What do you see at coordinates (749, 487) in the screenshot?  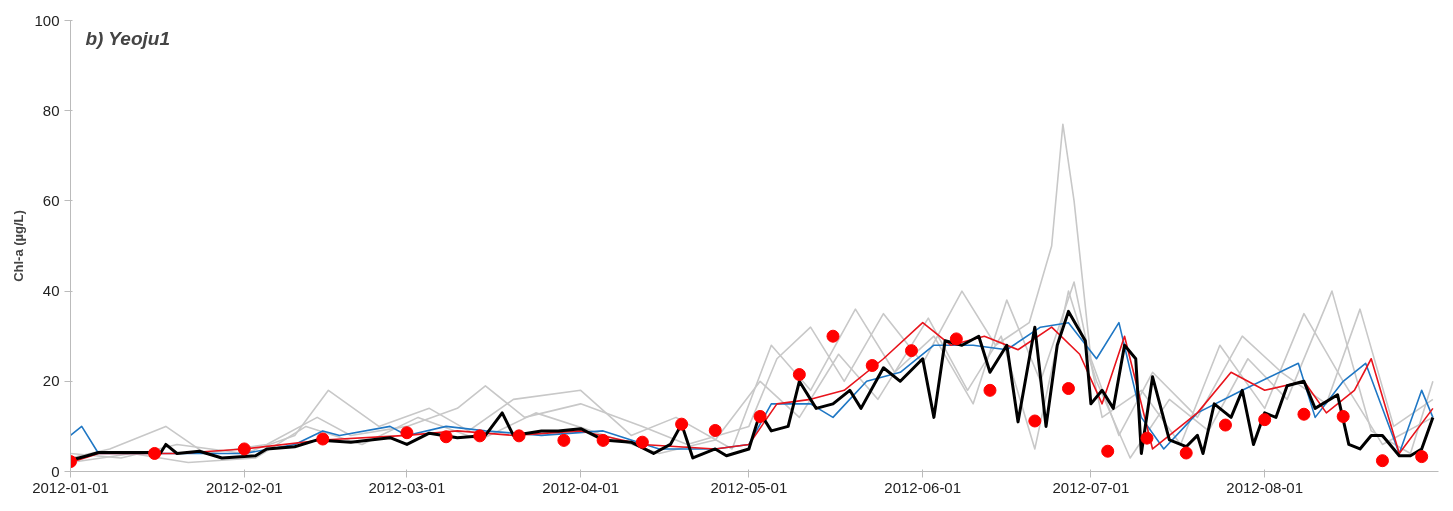 I see `x-tick-label: 2012-05-01` at bounding box center [749, 487].